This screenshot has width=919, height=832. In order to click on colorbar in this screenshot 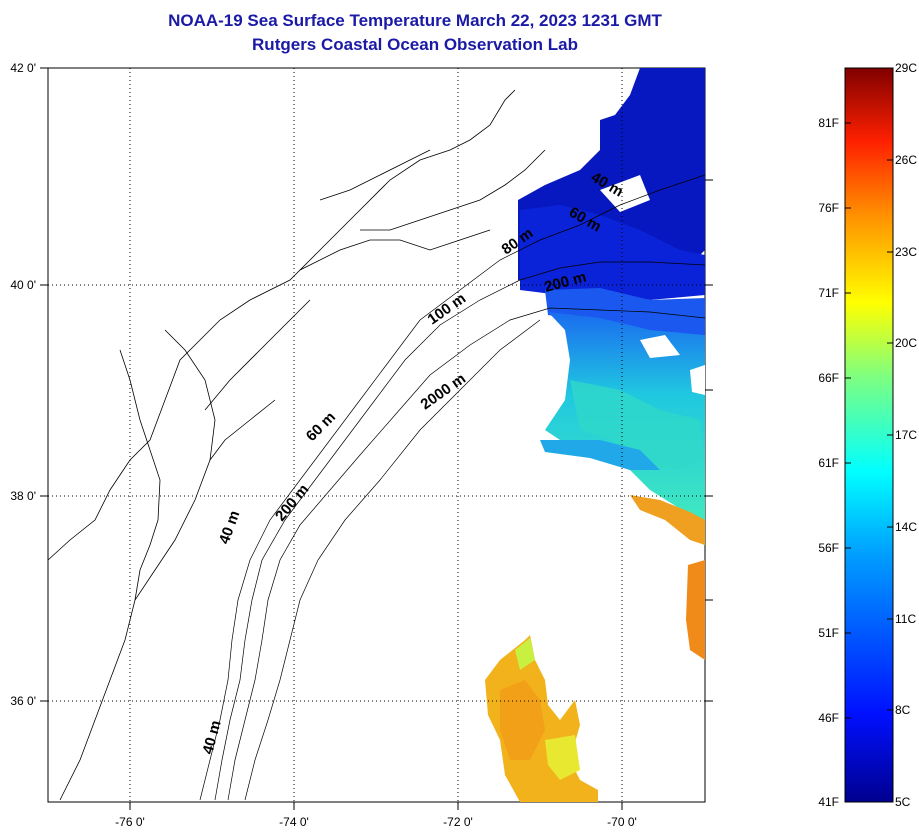, I will do `click(869, 435)`.